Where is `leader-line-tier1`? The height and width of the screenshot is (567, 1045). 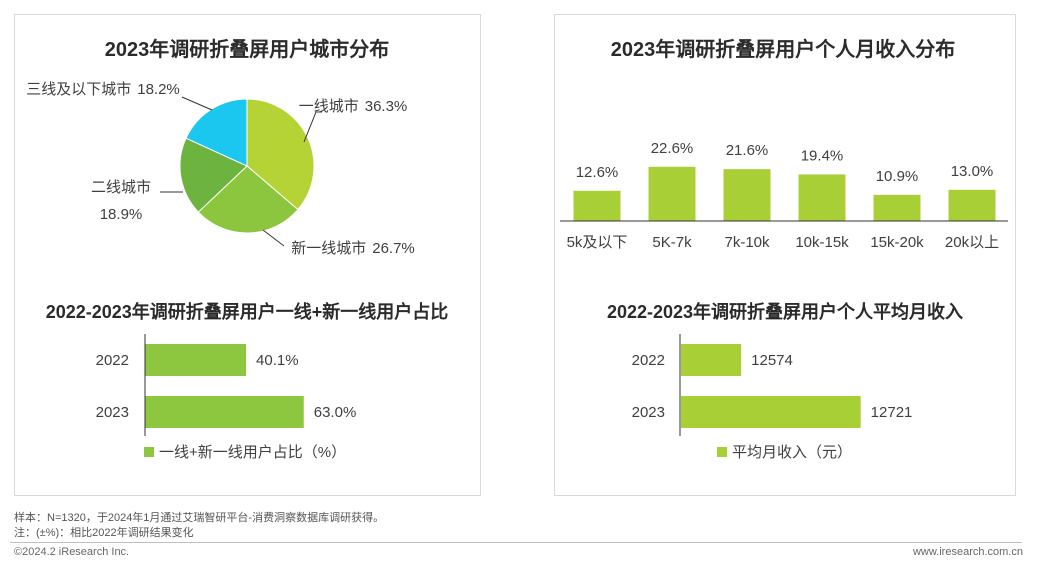
leader-line-tier1 is located at coordinates (312, 127).